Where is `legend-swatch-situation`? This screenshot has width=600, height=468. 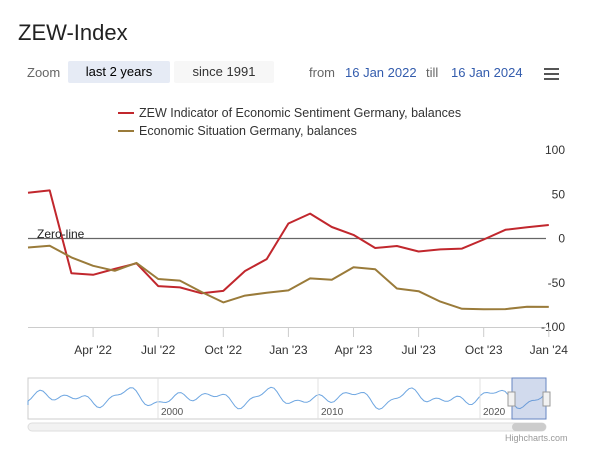 legend-swatch-situation is located at coordinates (126, 131).